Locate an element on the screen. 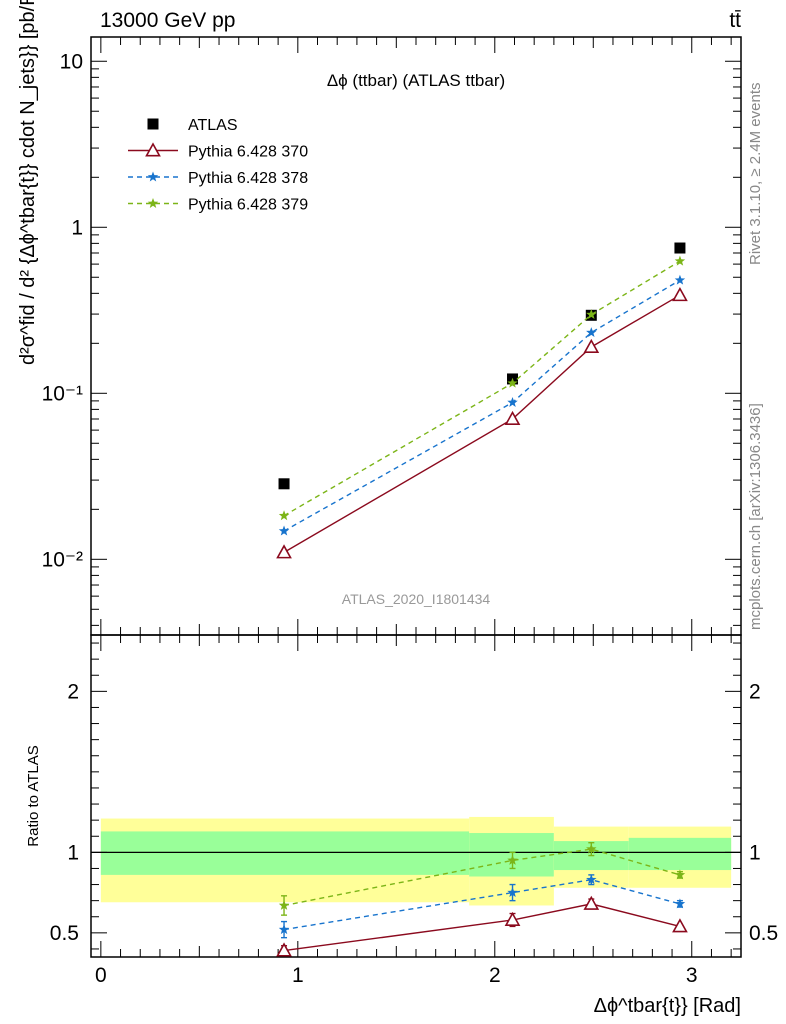 This screenshot has width=786, height=1024. ratio-y-tick-label-right: 0.5 is located at coordinates (763, 933).